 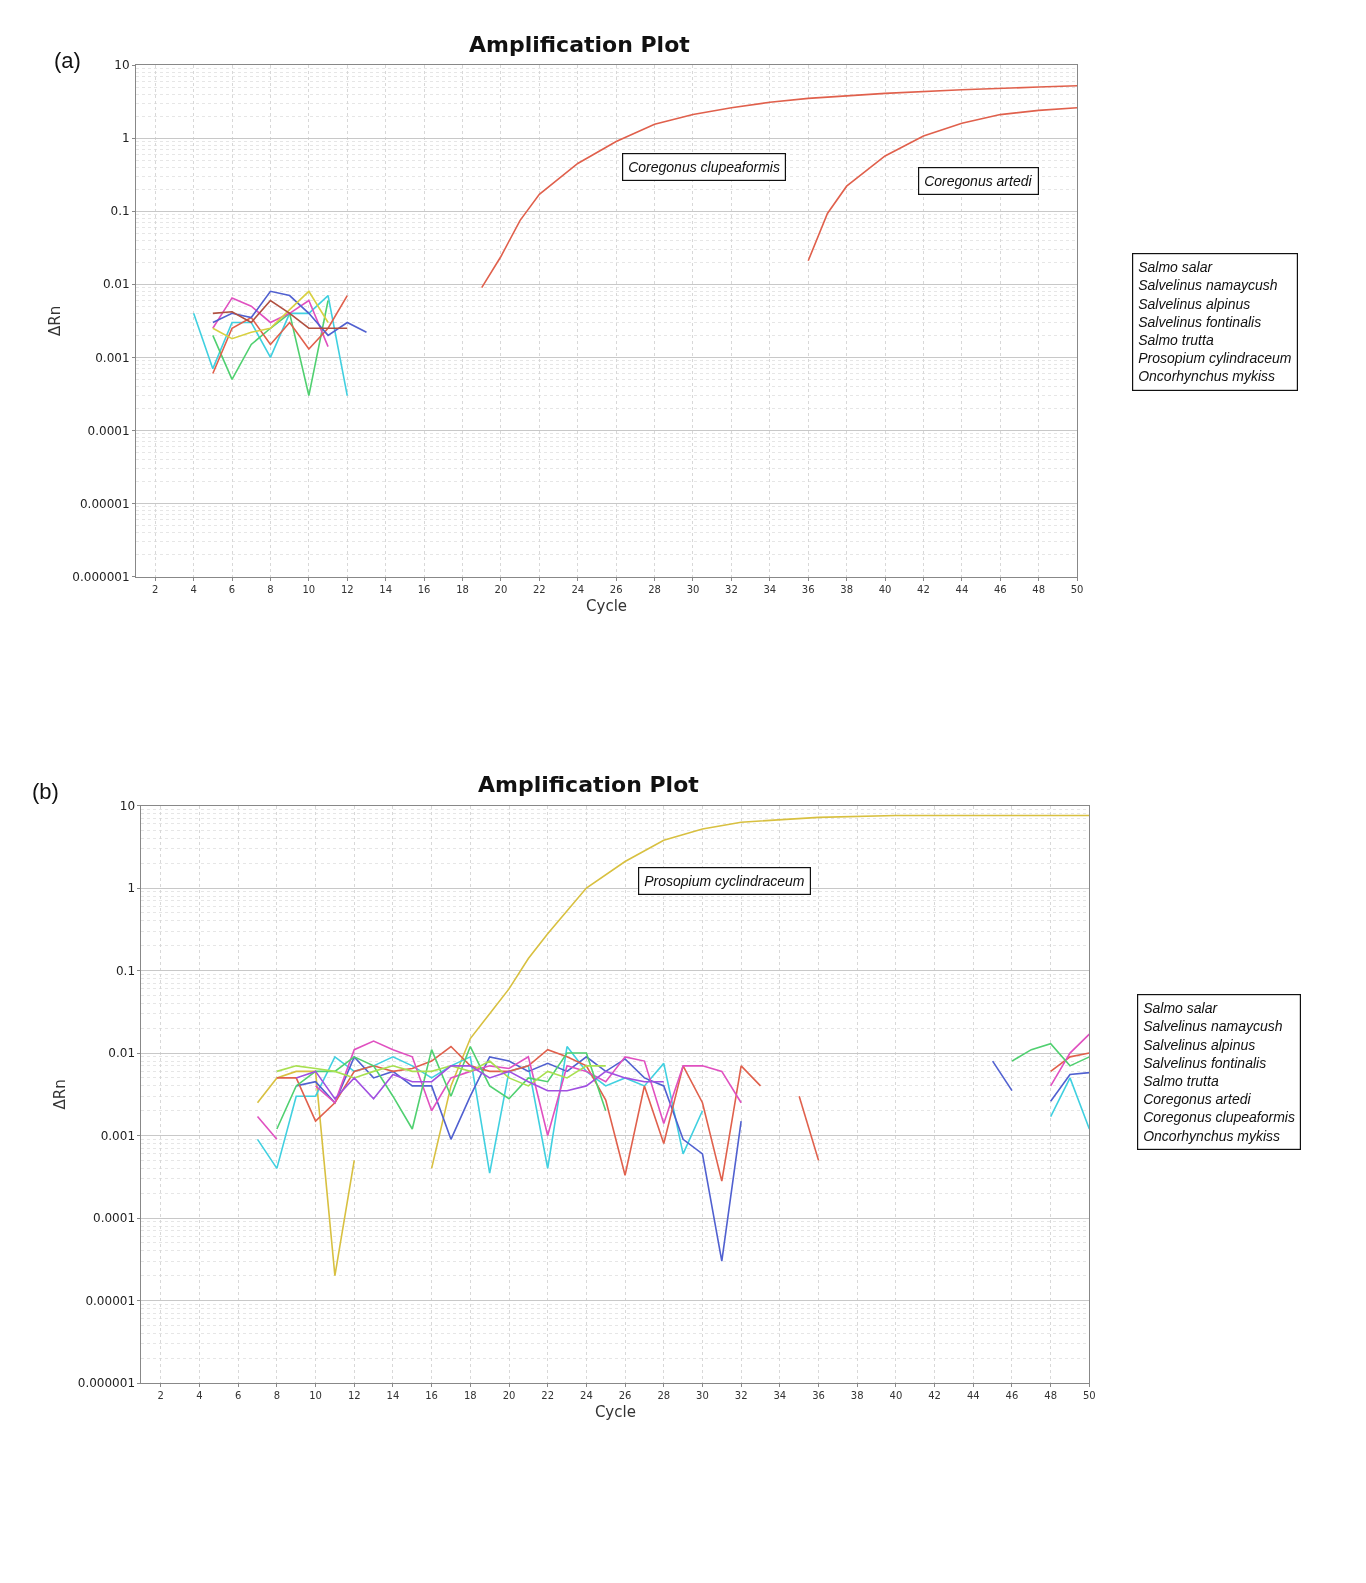 I want to click on annotation: Prosopium cyclindraceum, so click(x=724, y=881).